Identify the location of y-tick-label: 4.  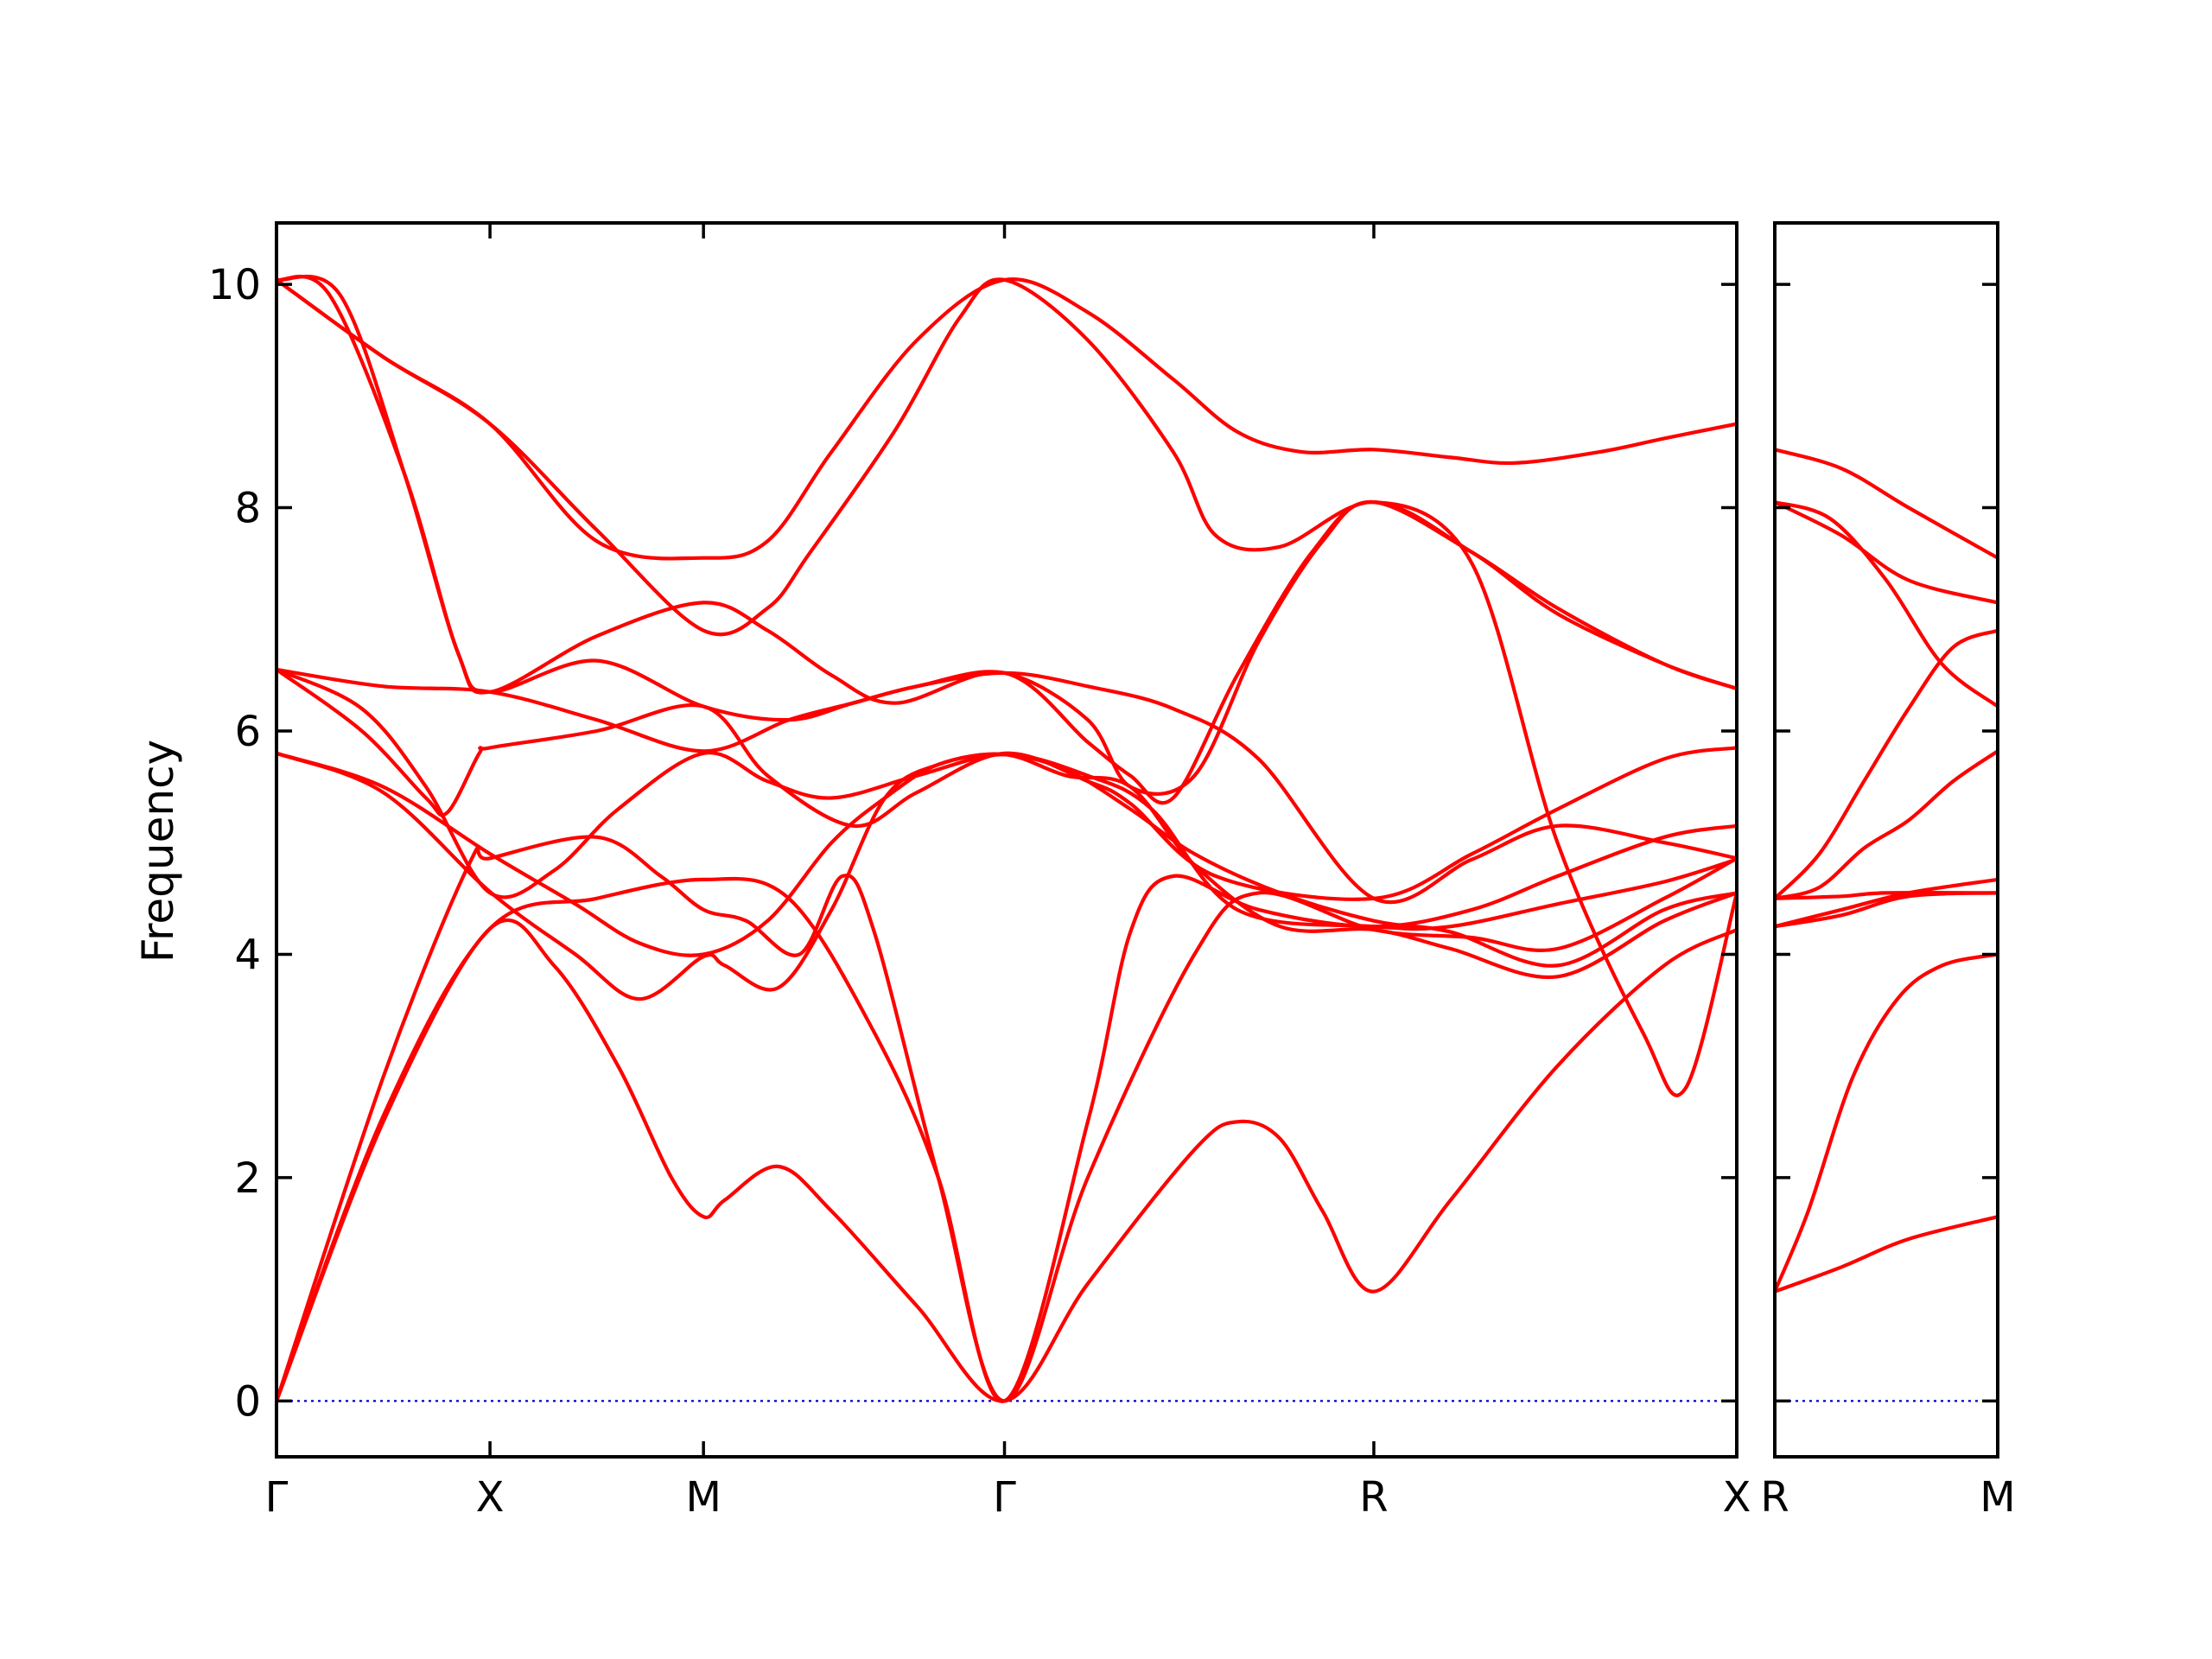
(247, 955).